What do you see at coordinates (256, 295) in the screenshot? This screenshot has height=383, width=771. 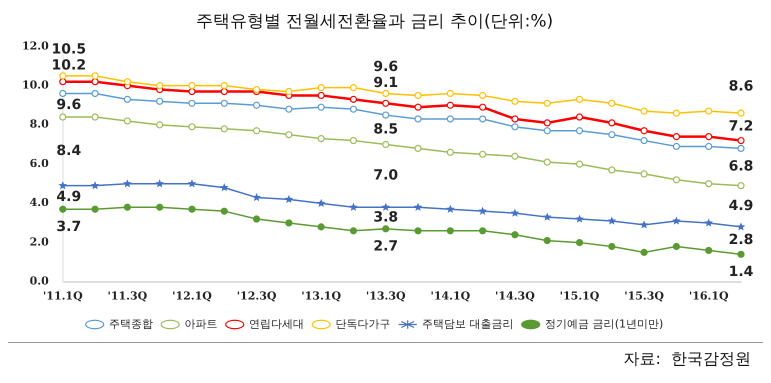 I see `x-tick-label: '12.3Q` at bounding box center [256, 295].